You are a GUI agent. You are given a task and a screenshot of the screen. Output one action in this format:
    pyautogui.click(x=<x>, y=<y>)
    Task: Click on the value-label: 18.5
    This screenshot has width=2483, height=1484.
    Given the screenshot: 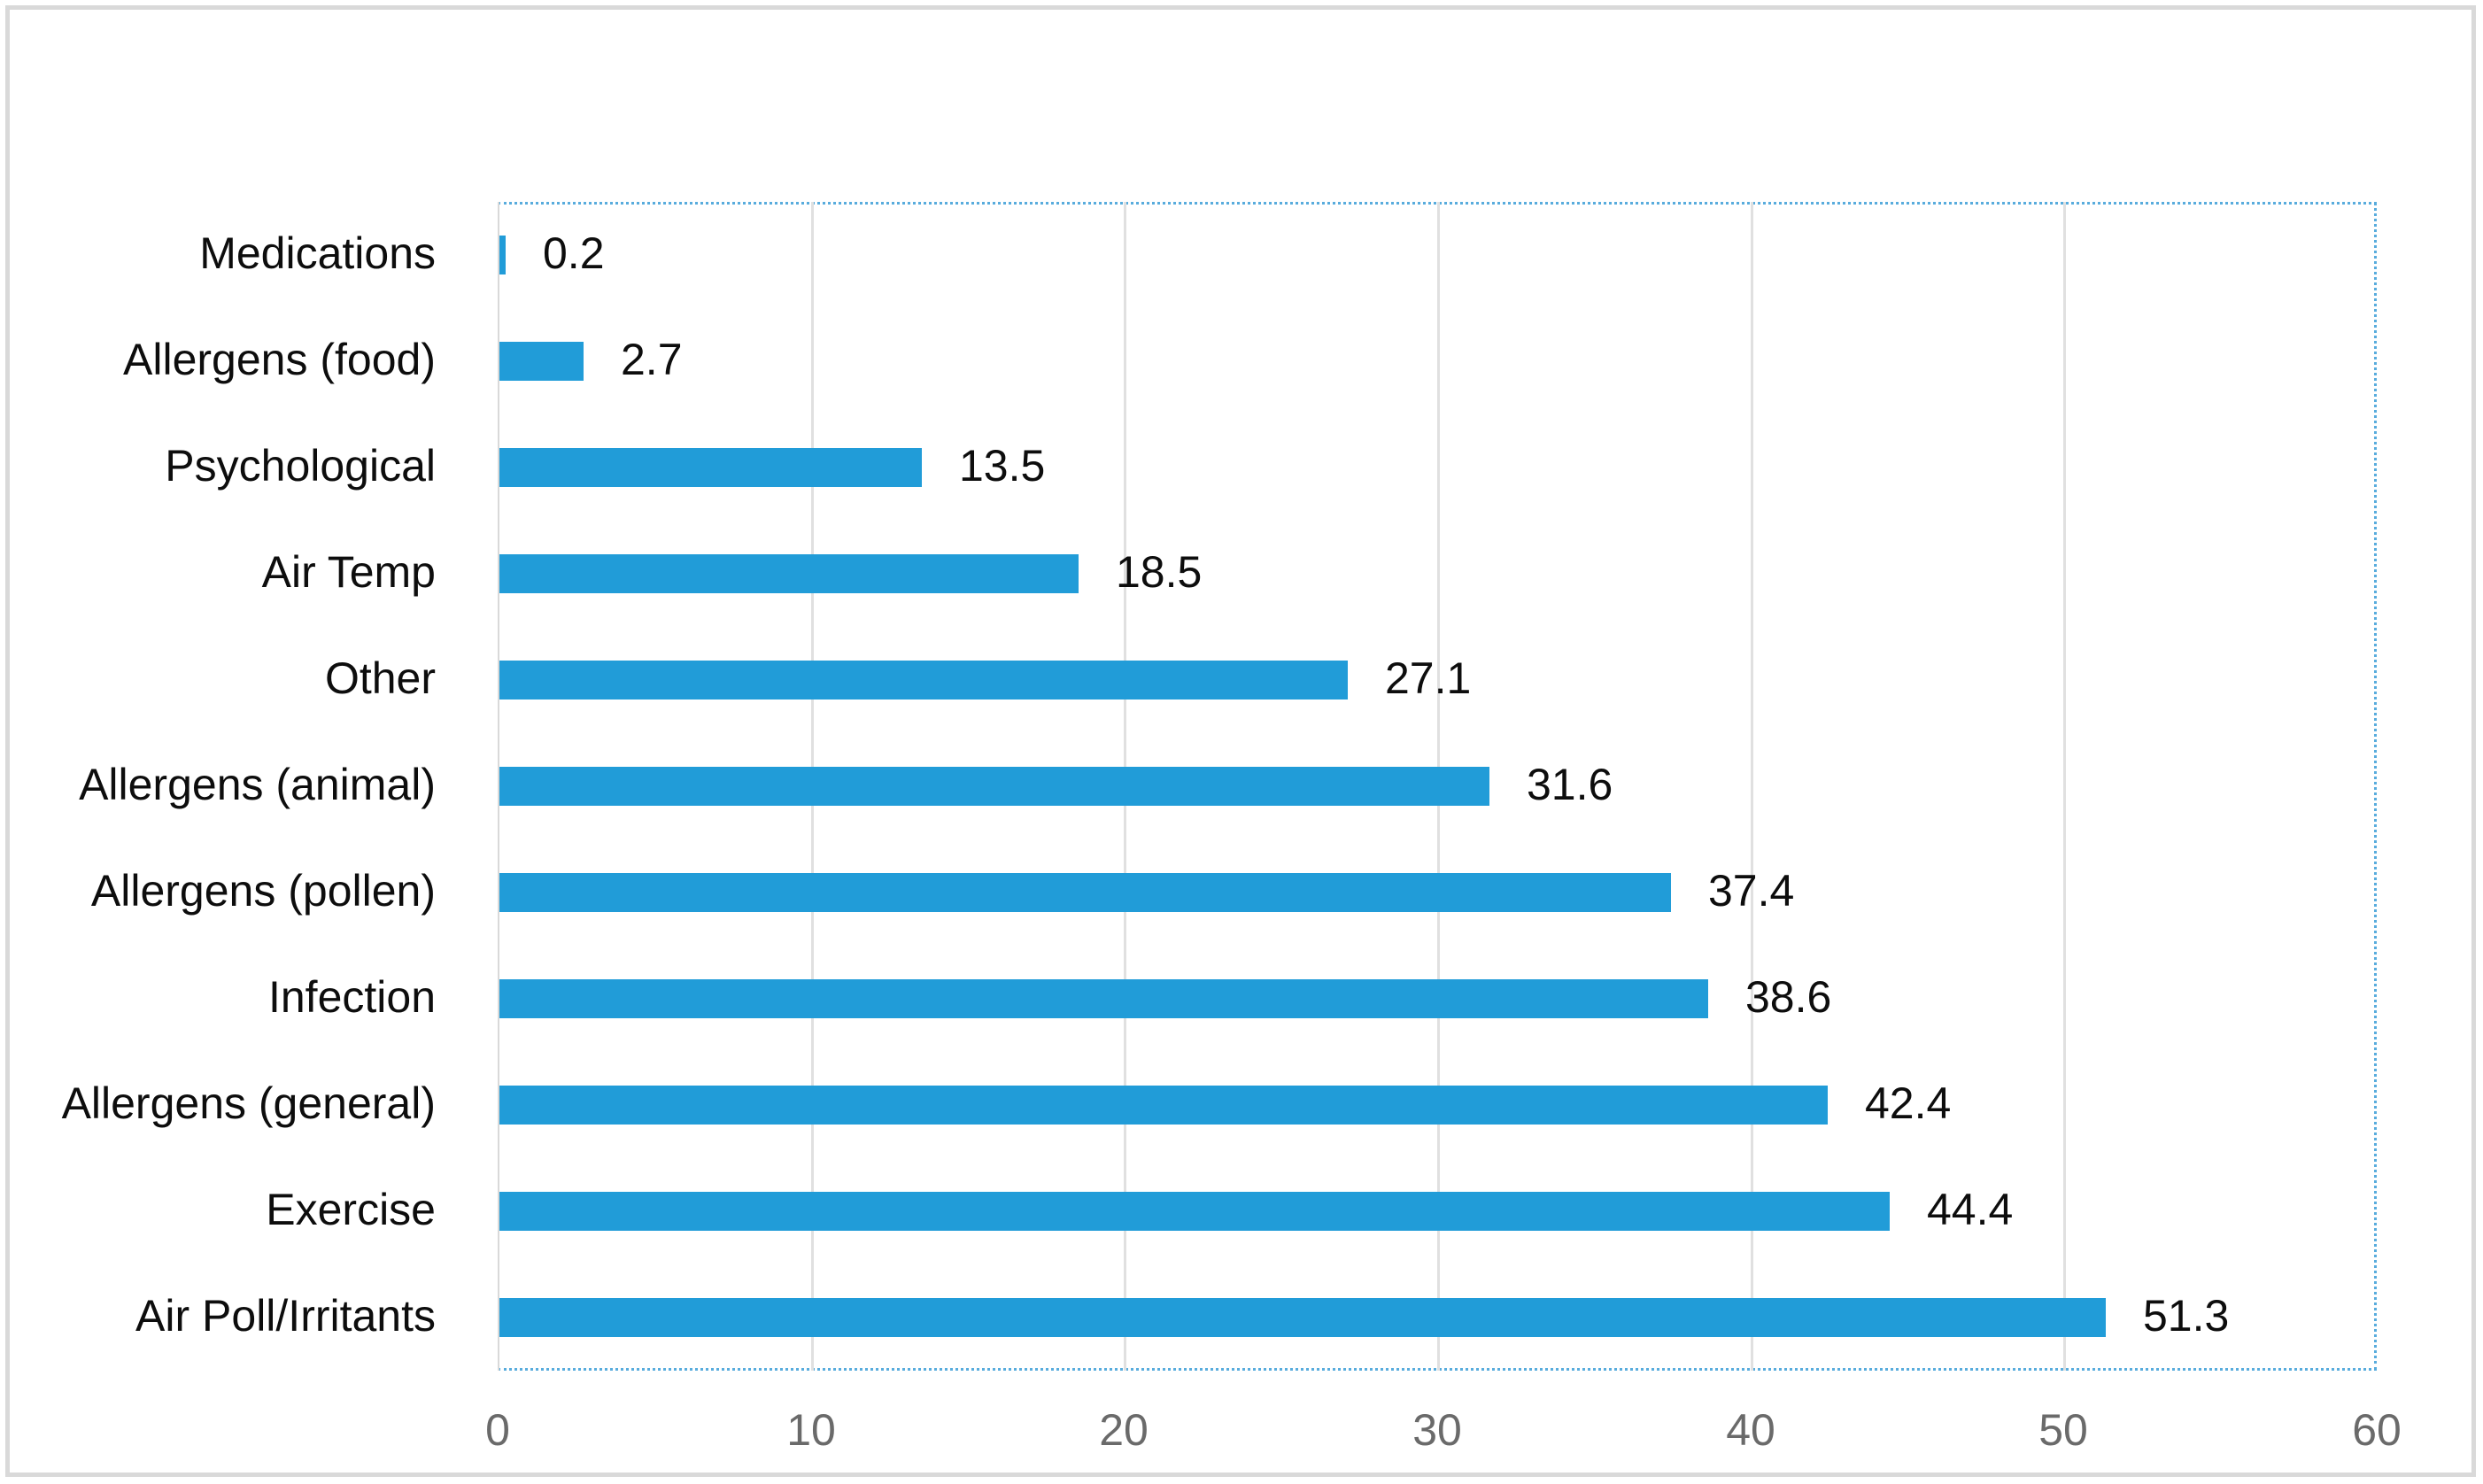 What is the action you would take?
    pyautogui.click(x=1159, y=572)
    